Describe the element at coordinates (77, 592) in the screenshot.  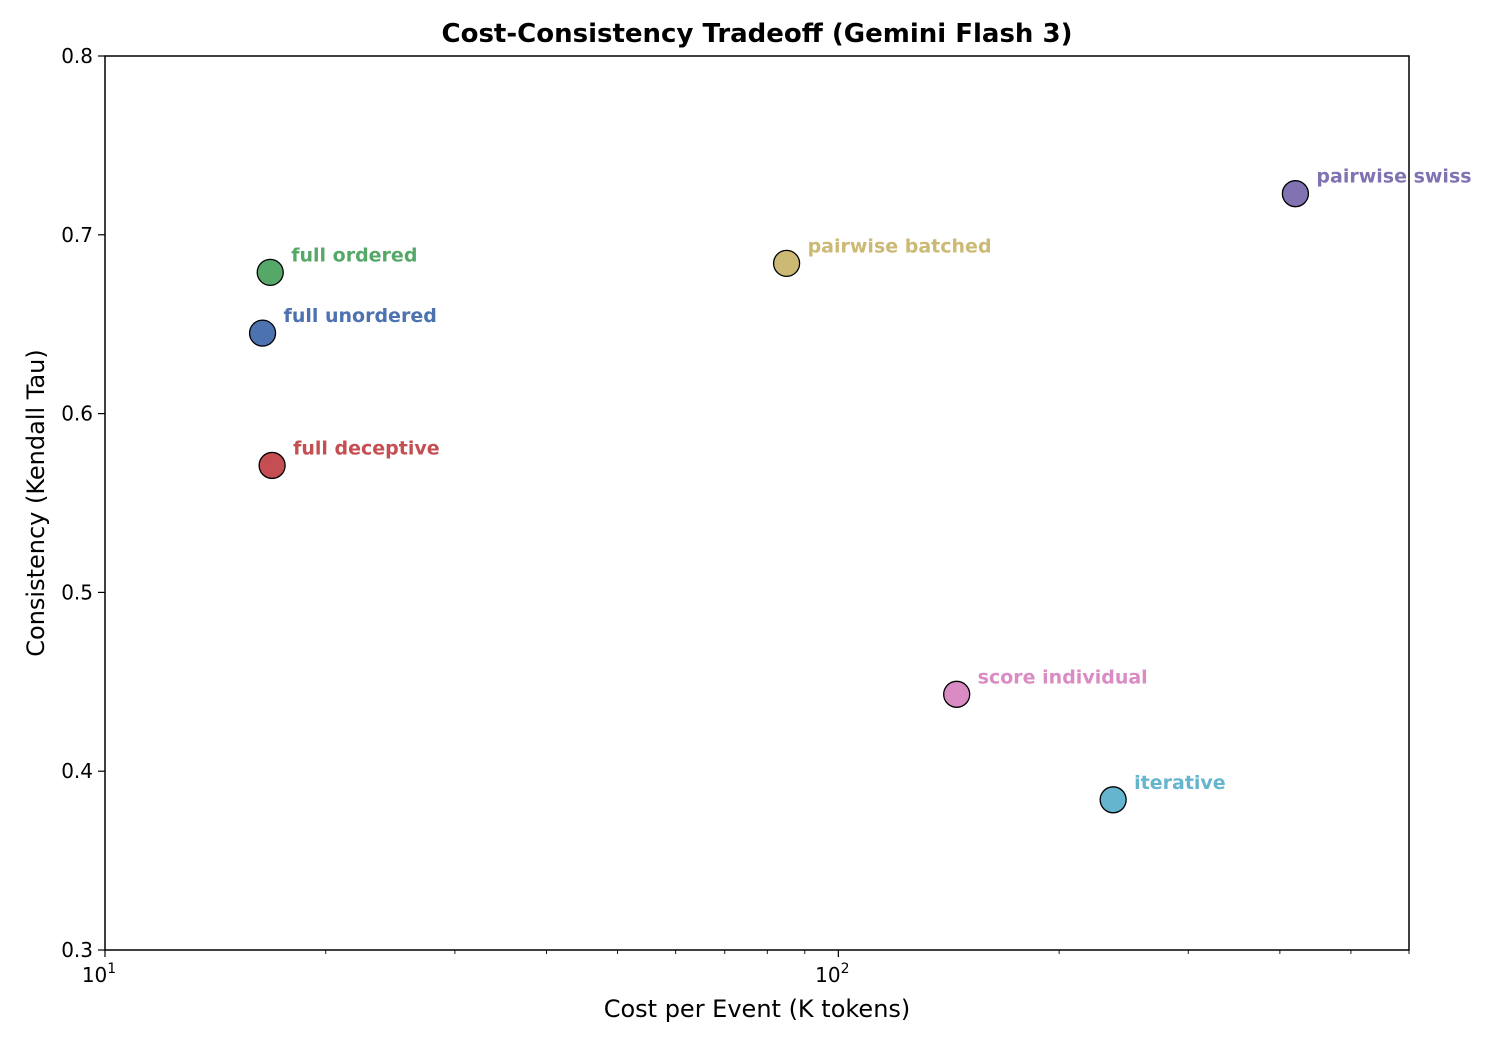
I see `y-tick-label: 0.5` at that location.